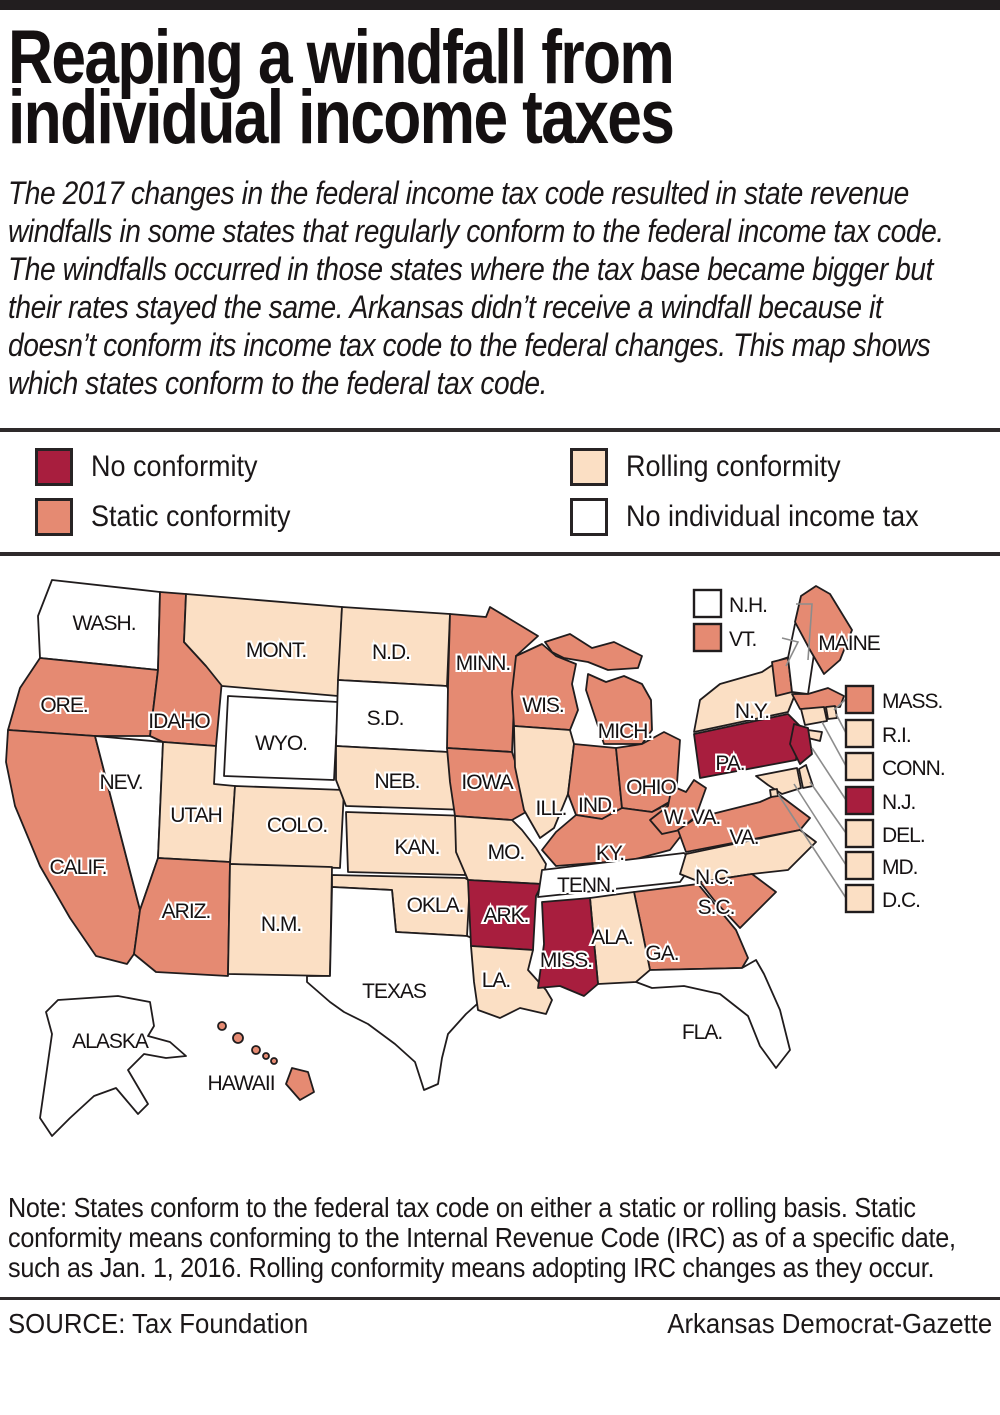 This screenshot has width=1000, height=1415. I want to click on legend-item-no-conformity: No conformity, so click(267, 467).